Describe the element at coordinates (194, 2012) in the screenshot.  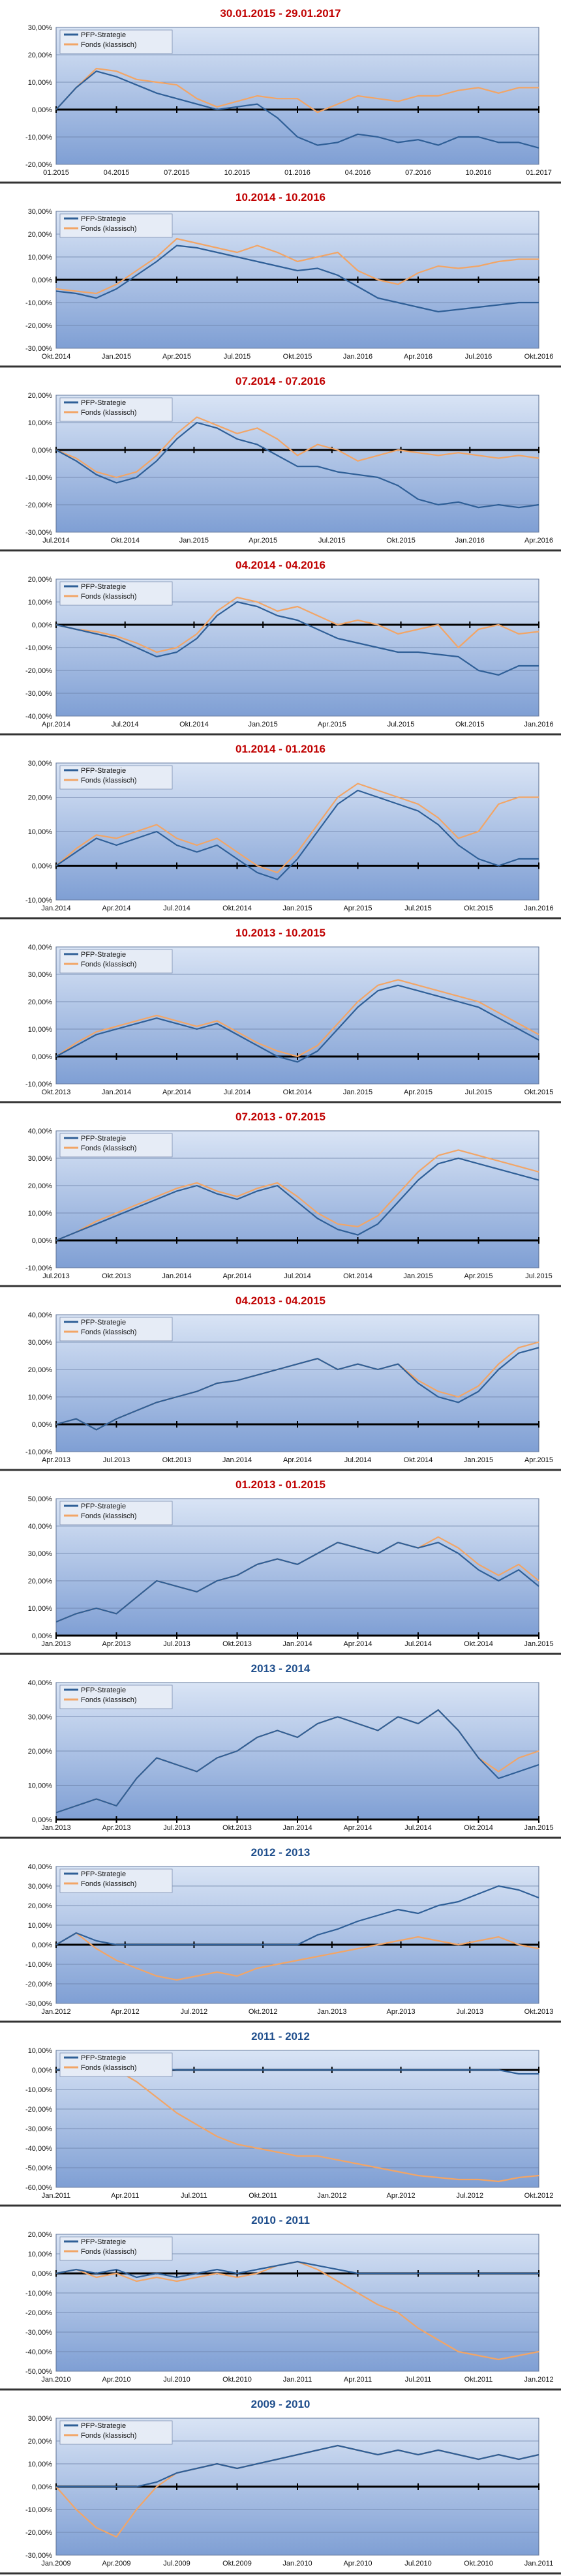
I see `x-tick-label: Jul.2012` at that location.